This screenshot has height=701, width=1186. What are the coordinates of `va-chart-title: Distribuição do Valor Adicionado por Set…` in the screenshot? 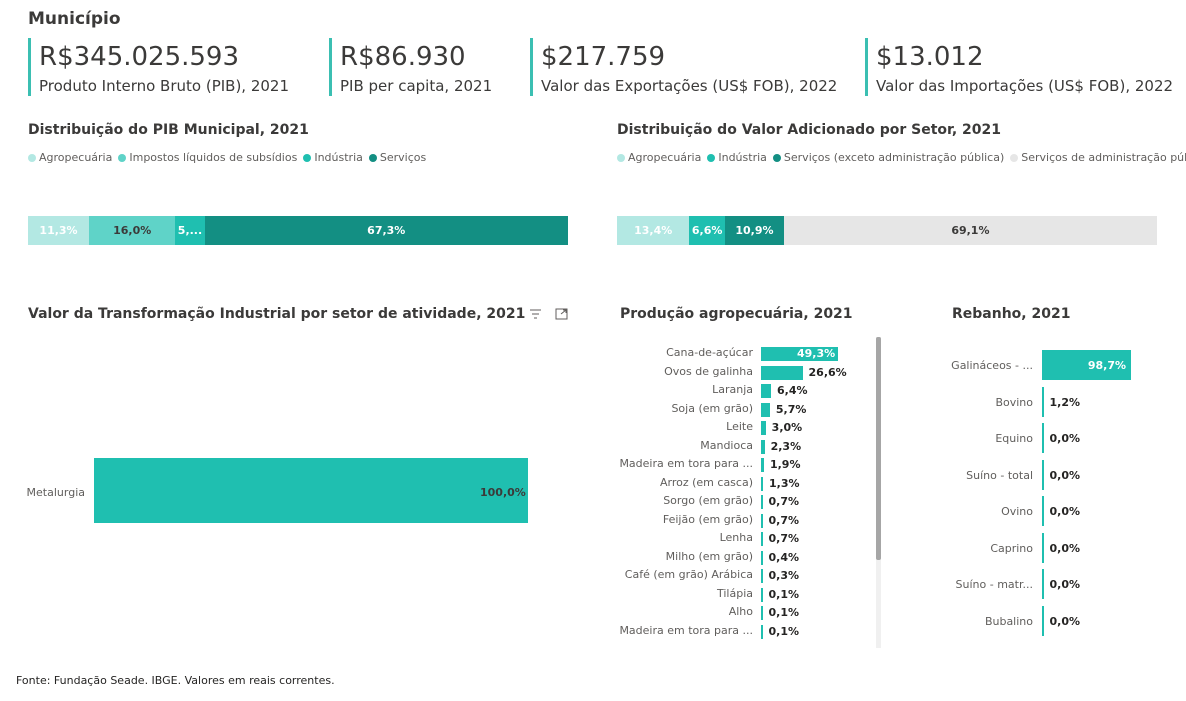 It's located at (809, 130).